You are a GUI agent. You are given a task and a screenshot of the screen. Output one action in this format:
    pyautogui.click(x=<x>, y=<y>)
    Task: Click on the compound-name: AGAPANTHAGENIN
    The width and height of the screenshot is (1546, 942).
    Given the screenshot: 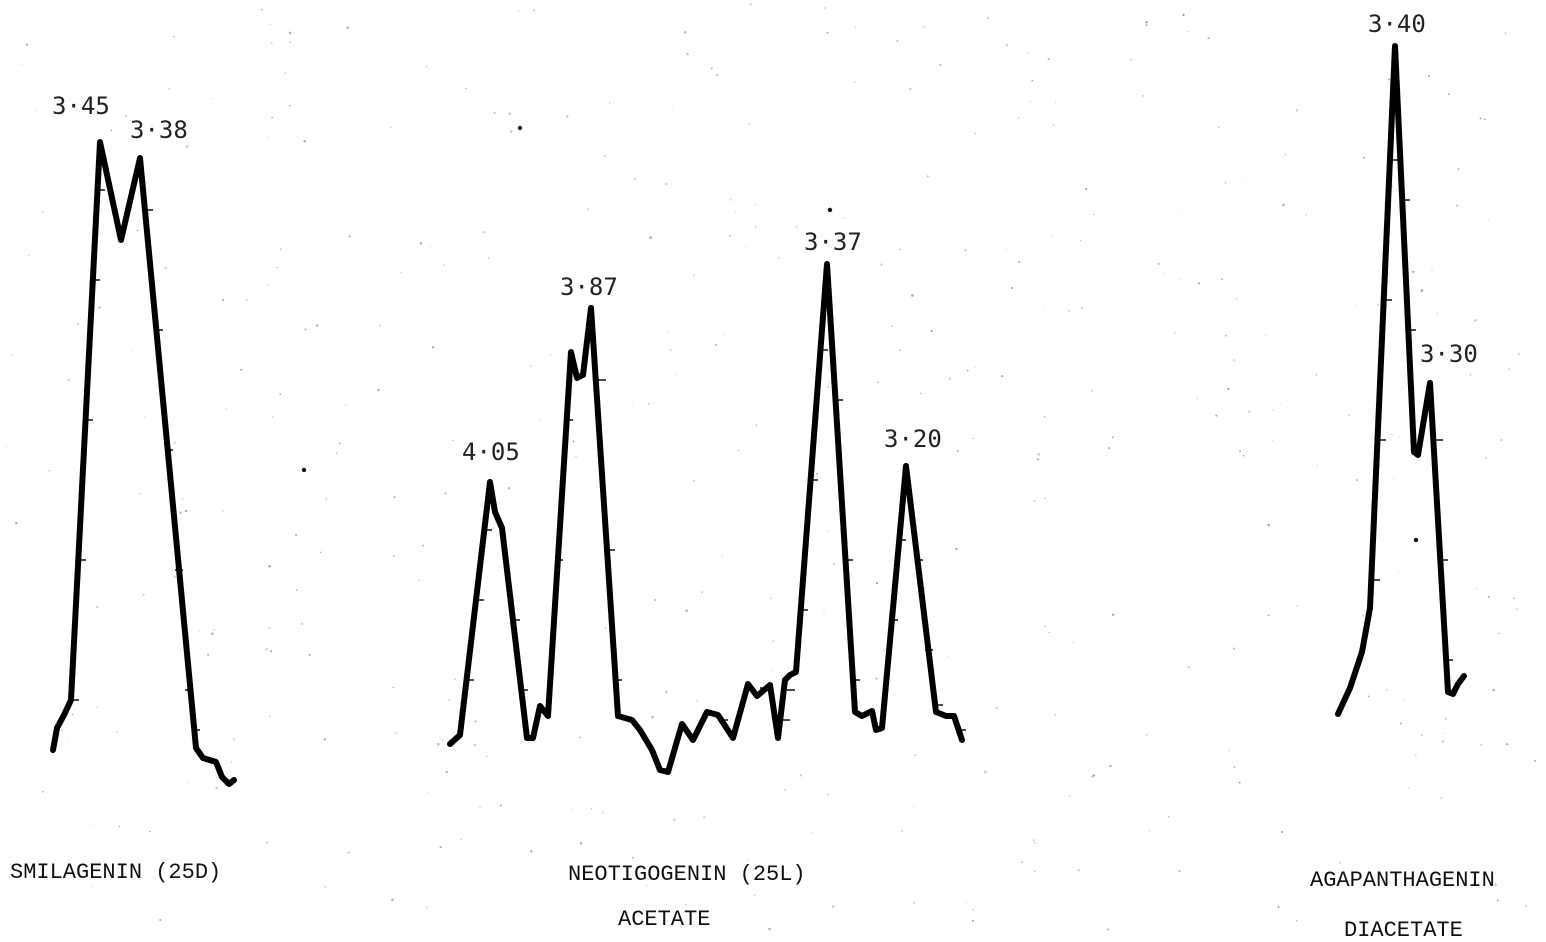 What is the action you would take?
    pyautogui.click(x=1402, y=880)
    